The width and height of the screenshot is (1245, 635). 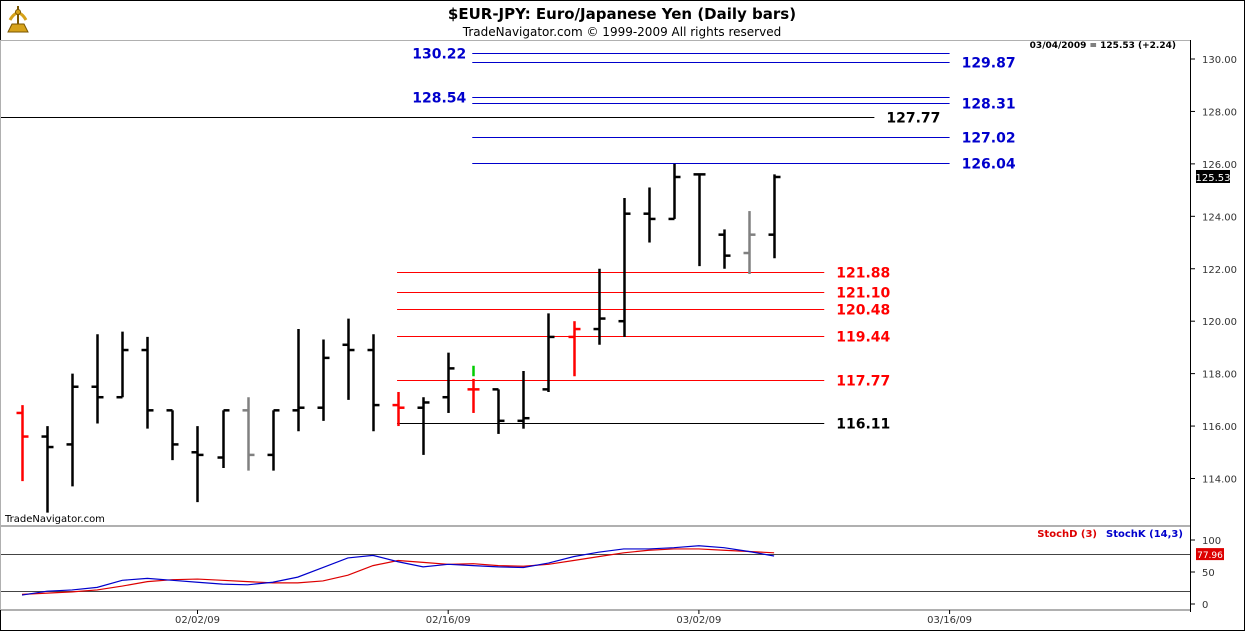 I want to click on price-tick-label: 114.00, so click(x=1219, y=480).